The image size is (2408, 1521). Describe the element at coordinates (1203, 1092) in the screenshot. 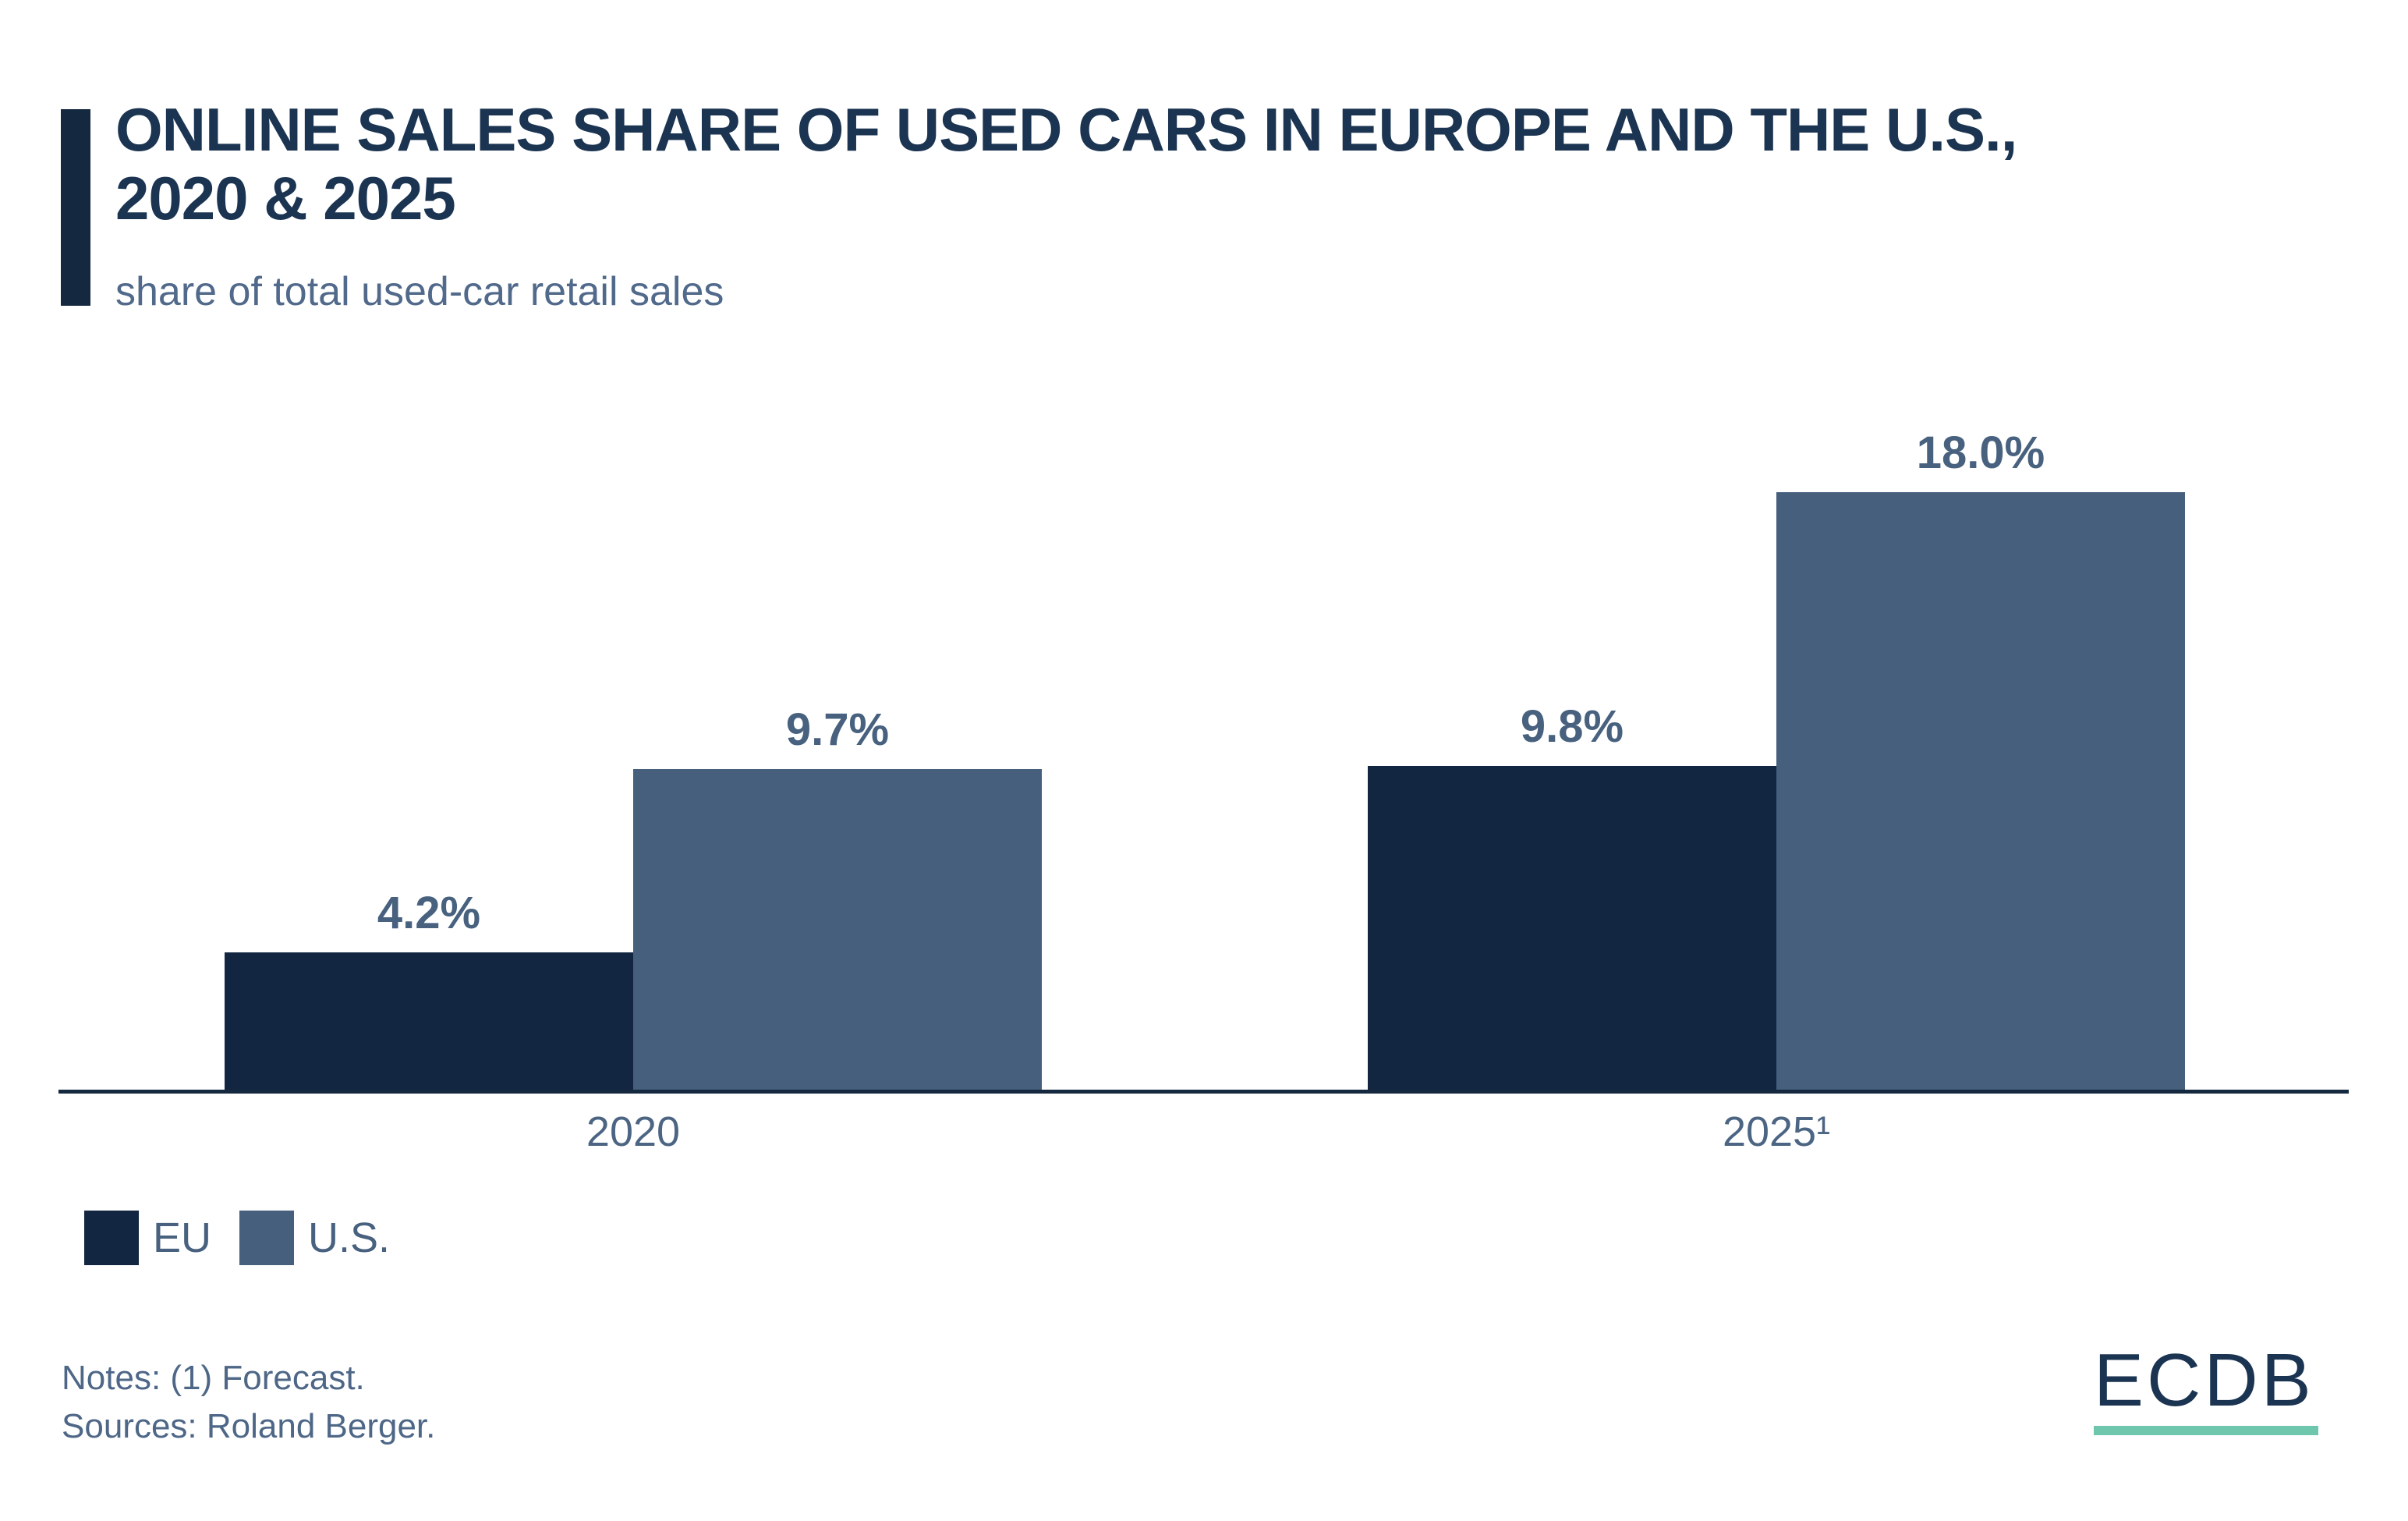

I see `x-axis-line` at that location.